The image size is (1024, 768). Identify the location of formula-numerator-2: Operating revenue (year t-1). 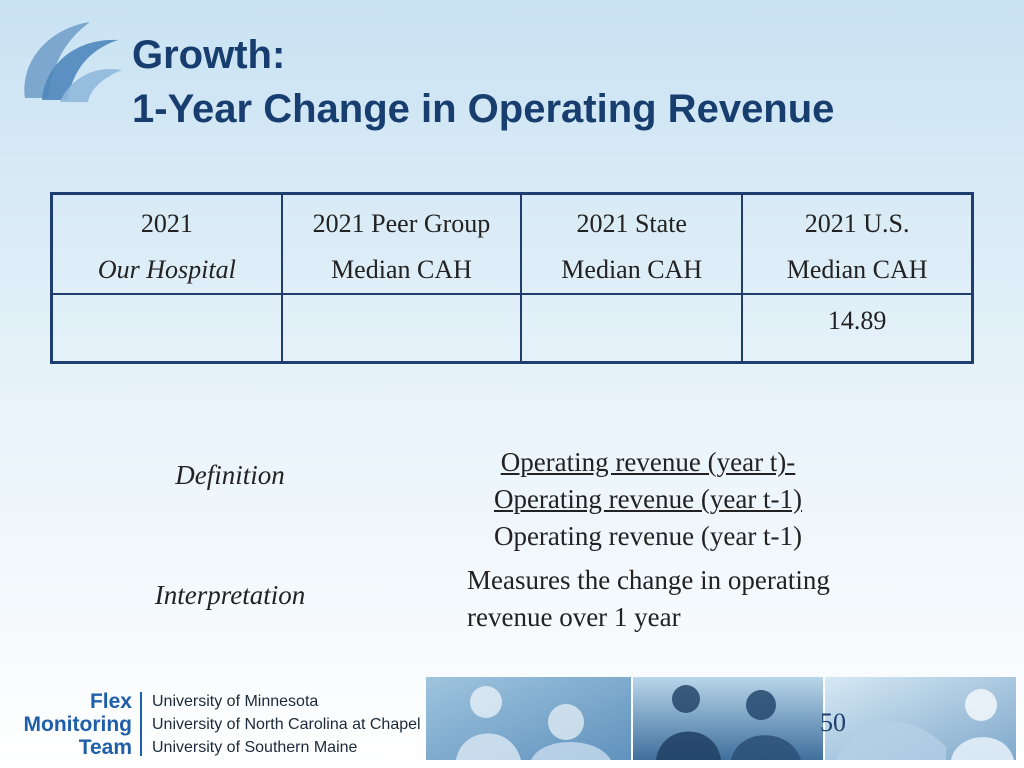
(648, 499).